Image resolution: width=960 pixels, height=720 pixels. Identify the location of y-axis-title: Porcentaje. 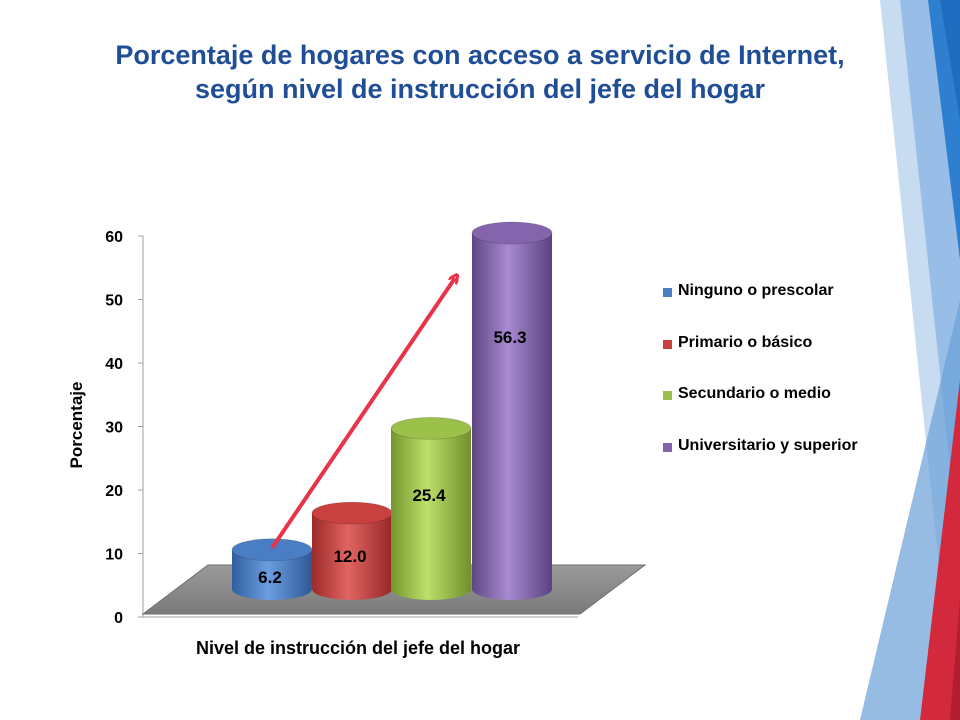
(76, 425).